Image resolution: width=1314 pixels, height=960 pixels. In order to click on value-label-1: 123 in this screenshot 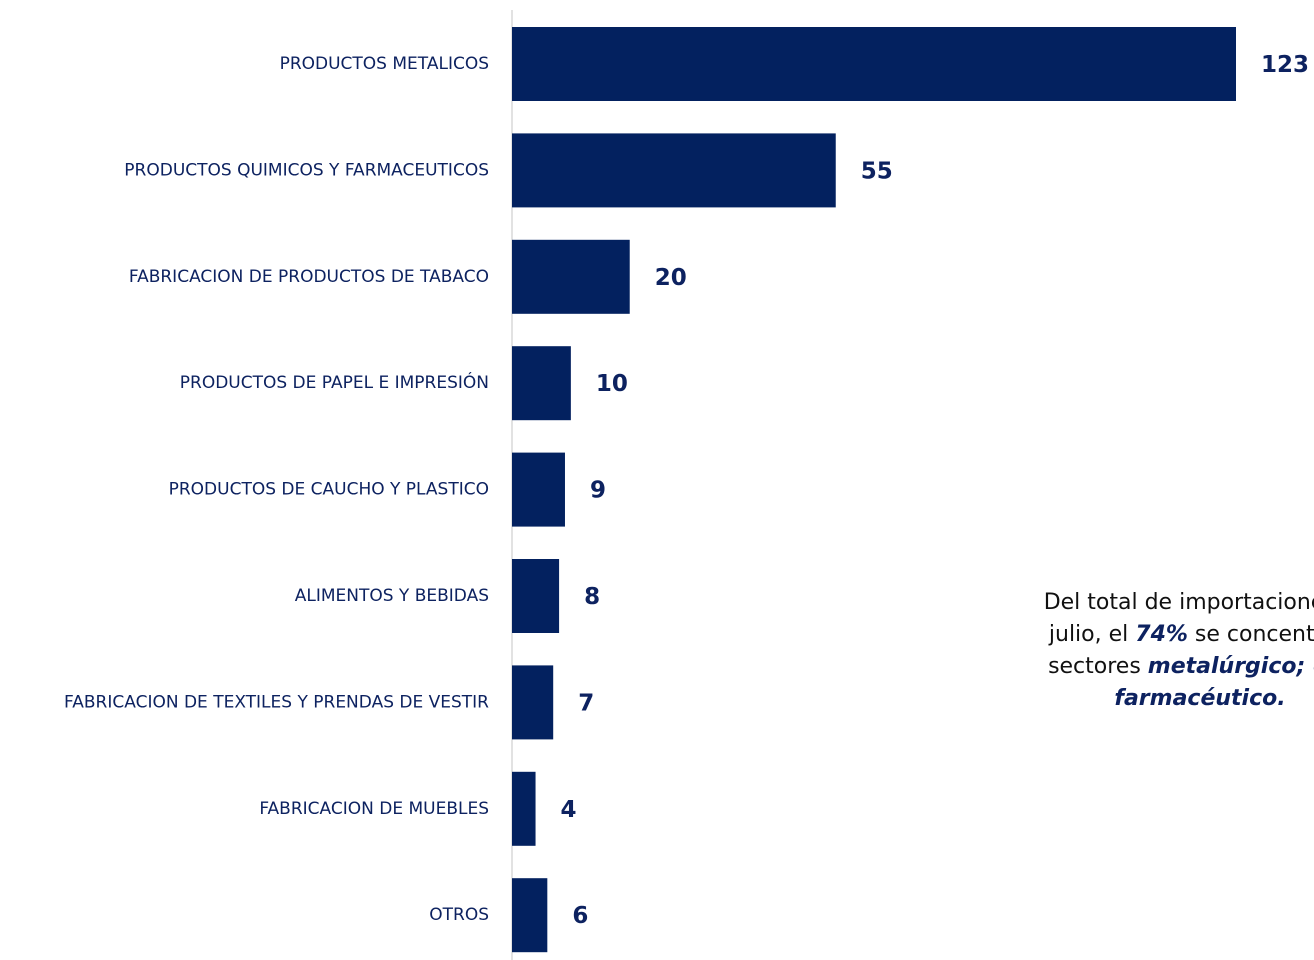, I will do `click(1285, 65)`.